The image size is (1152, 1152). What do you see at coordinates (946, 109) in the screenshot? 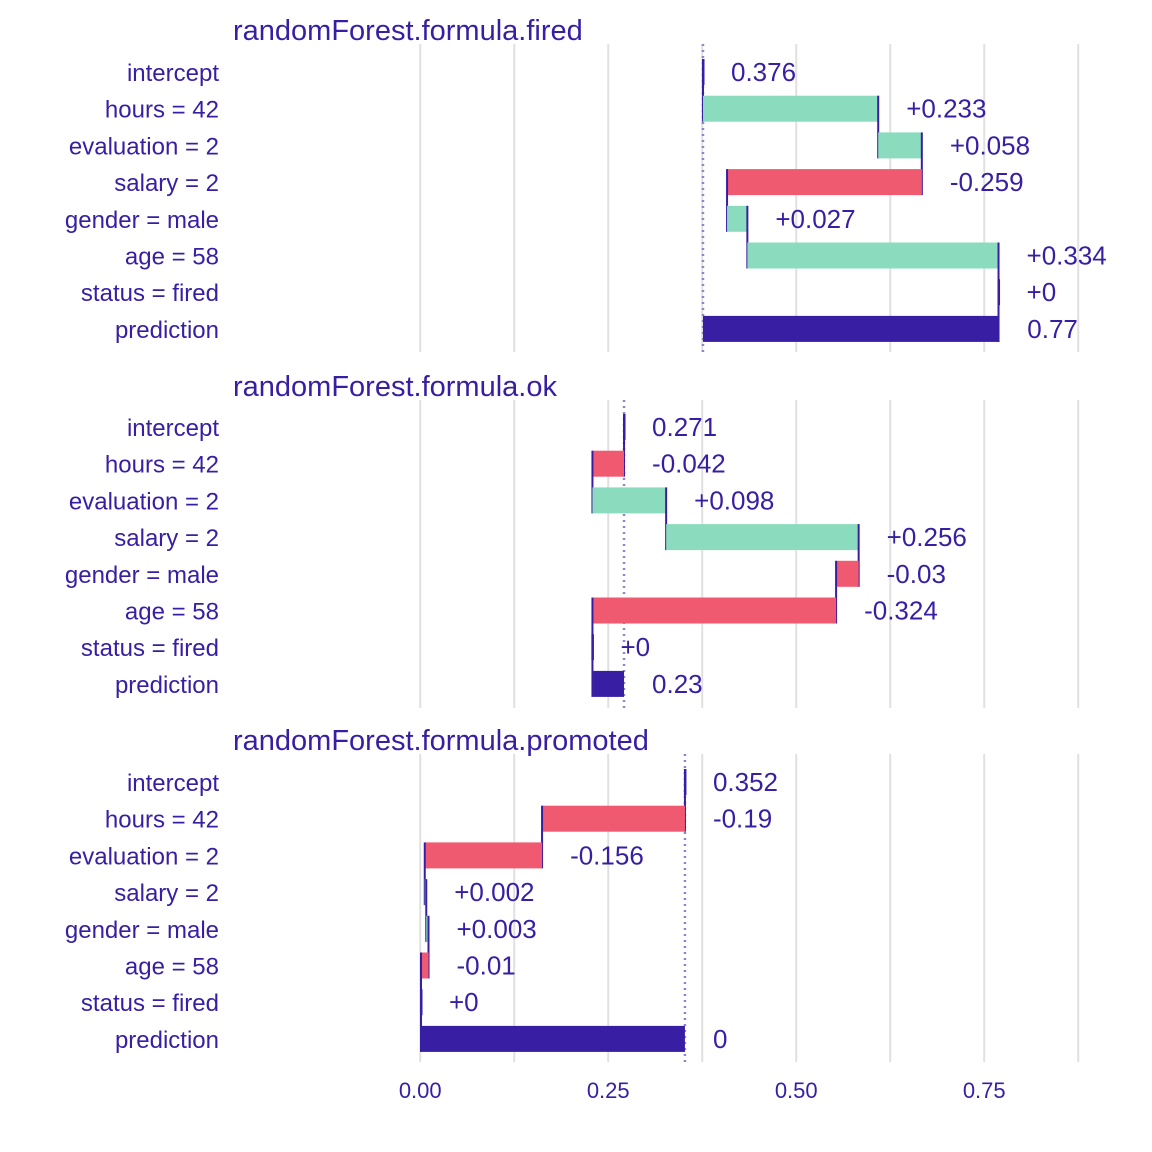
I see `value-label: +0.233` at bounding box center [946, 109].